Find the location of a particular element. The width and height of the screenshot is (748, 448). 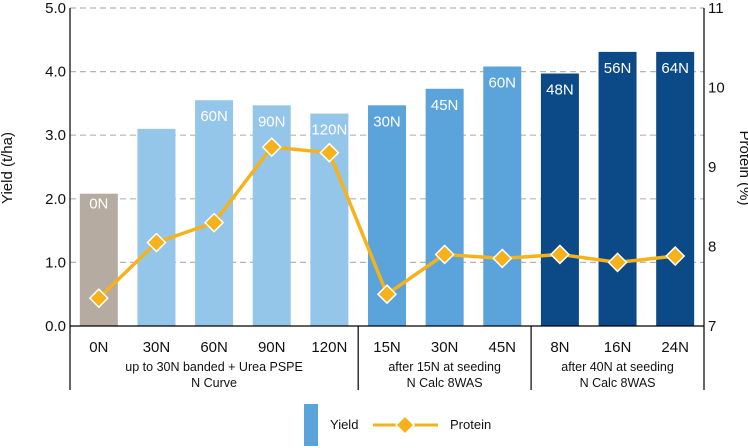

bar-data-label: 56N is located at coordinates (618, 68).